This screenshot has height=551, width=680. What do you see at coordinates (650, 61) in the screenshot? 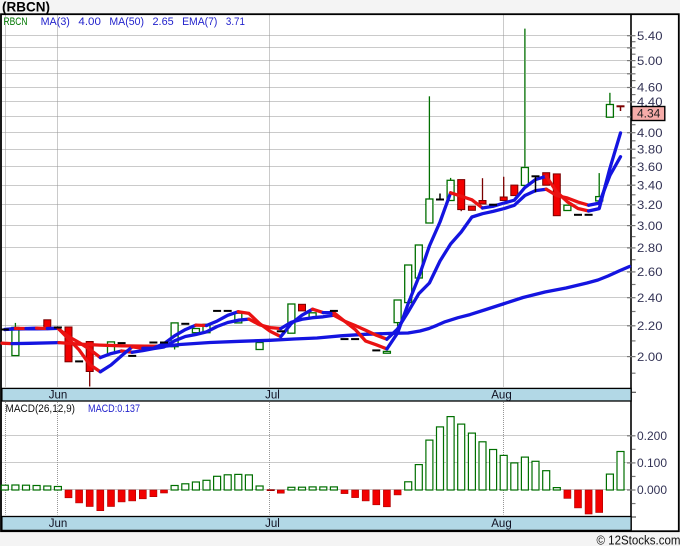
I see `svg-text: 5.00` at bounding box center [650, 61].